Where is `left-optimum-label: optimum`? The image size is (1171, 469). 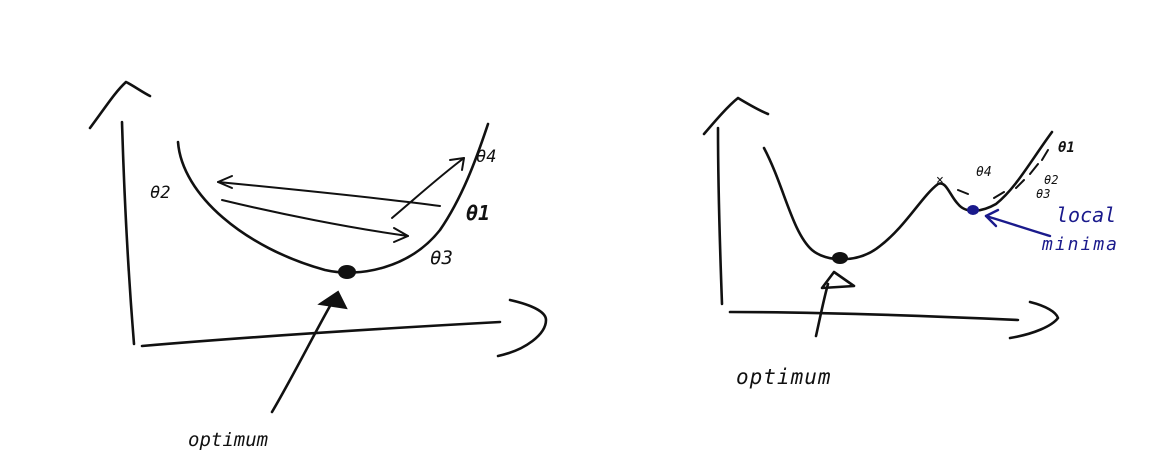
left-optimum-label: optimum is located at coordinates (228, 440).